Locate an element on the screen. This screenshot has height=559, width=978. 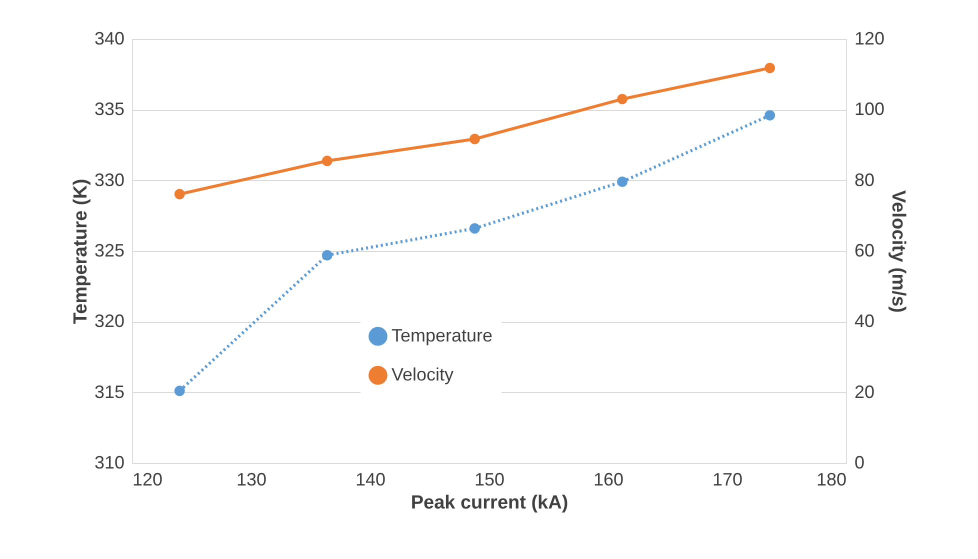
y2-tick-label: 80 is located at coordinates (864, 180).